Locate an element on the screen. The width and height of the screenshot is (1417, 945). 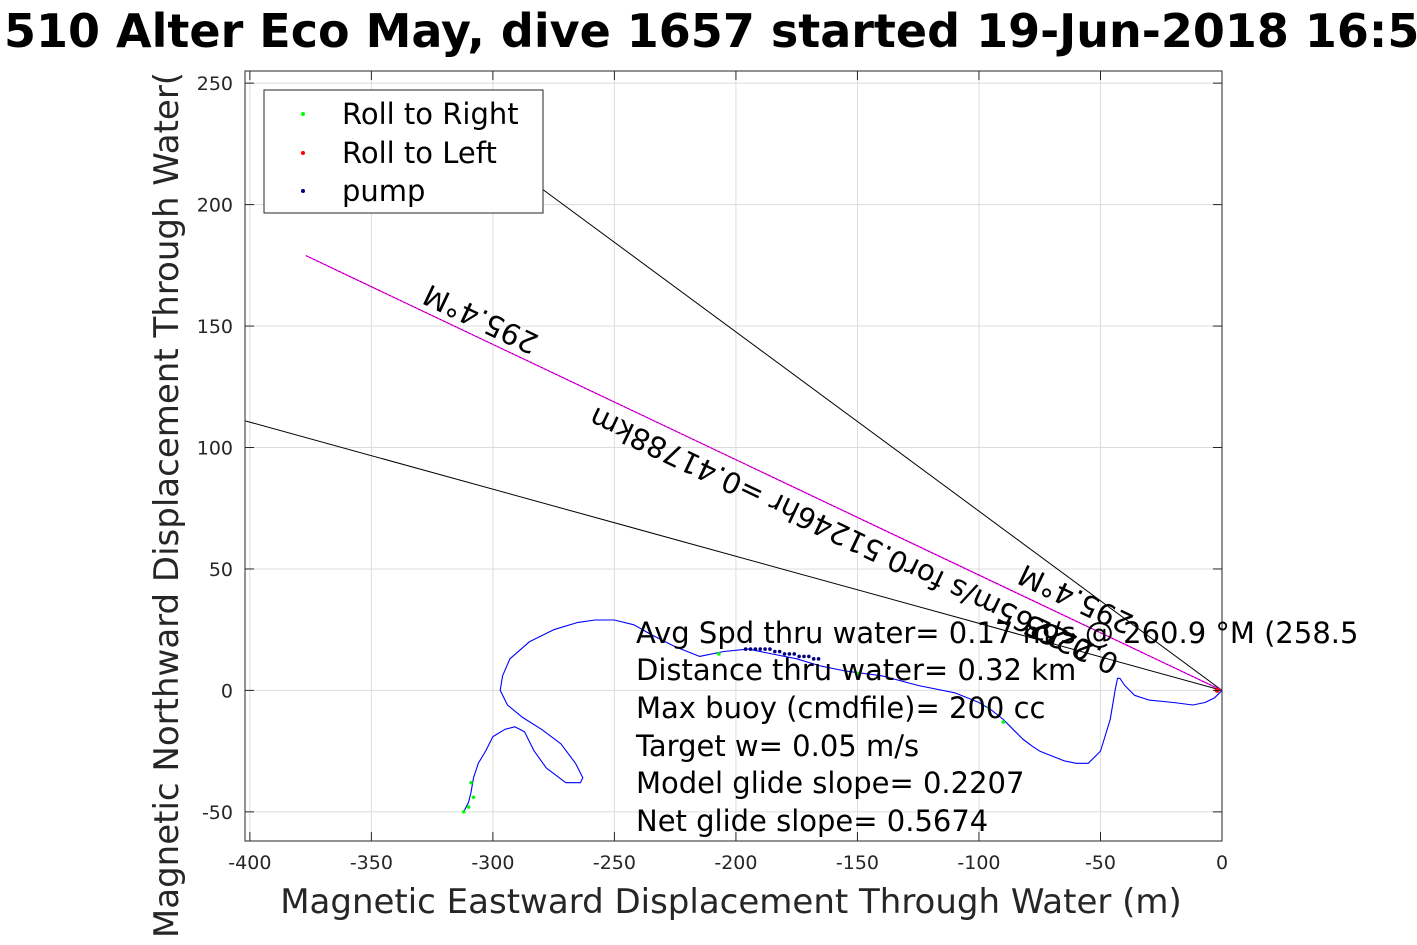
x-tick-label: -200 is located at coordinates (735, 863).